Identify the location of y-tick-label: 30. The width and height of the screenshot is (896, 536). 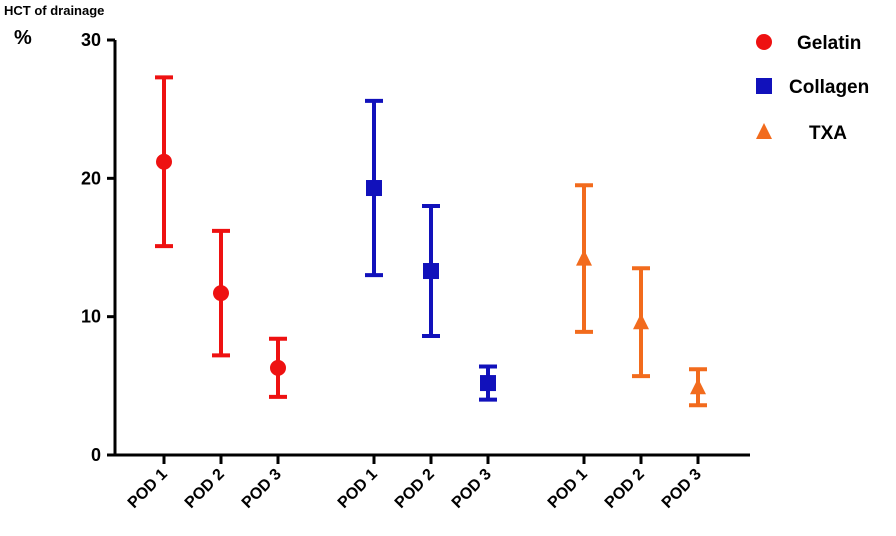
(91, 40).